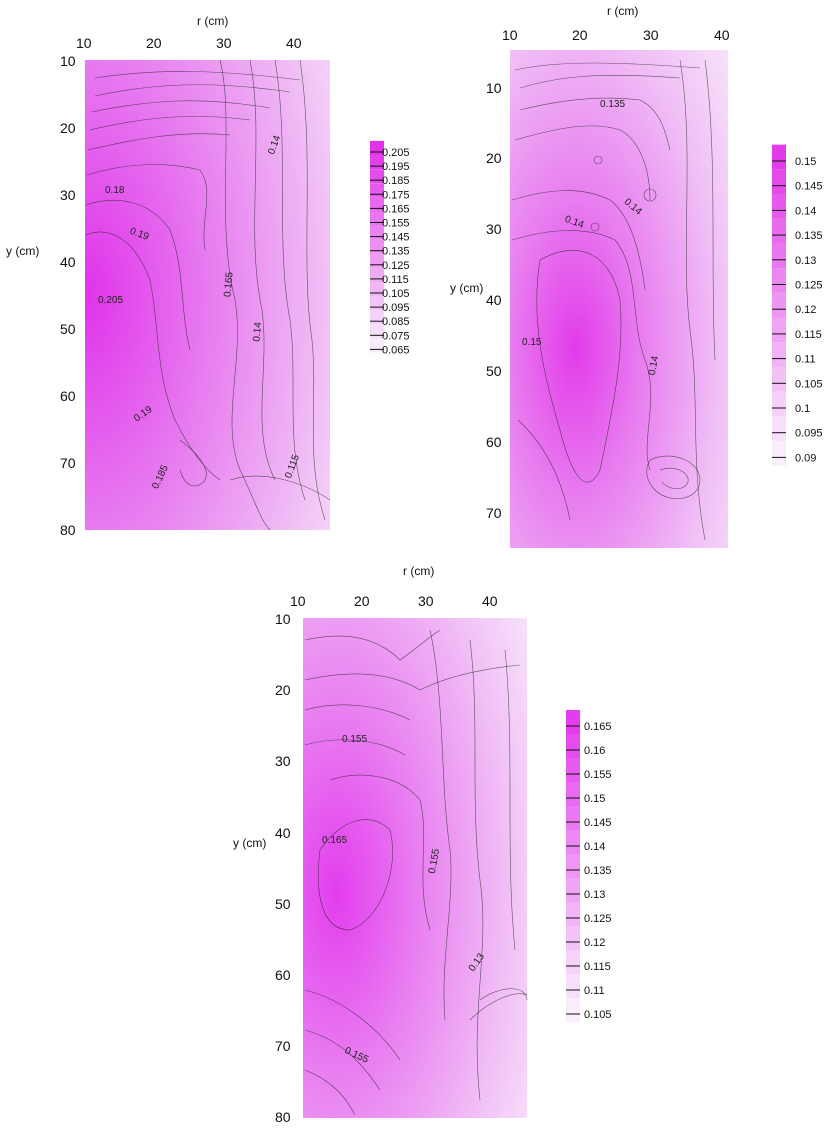 The width and height of the screenshot is (830, 1130). Describe the element at coordinates (394, 601) in the screenshot. I see `chart-3-x-ticks: 10 20 30 40` at that location.